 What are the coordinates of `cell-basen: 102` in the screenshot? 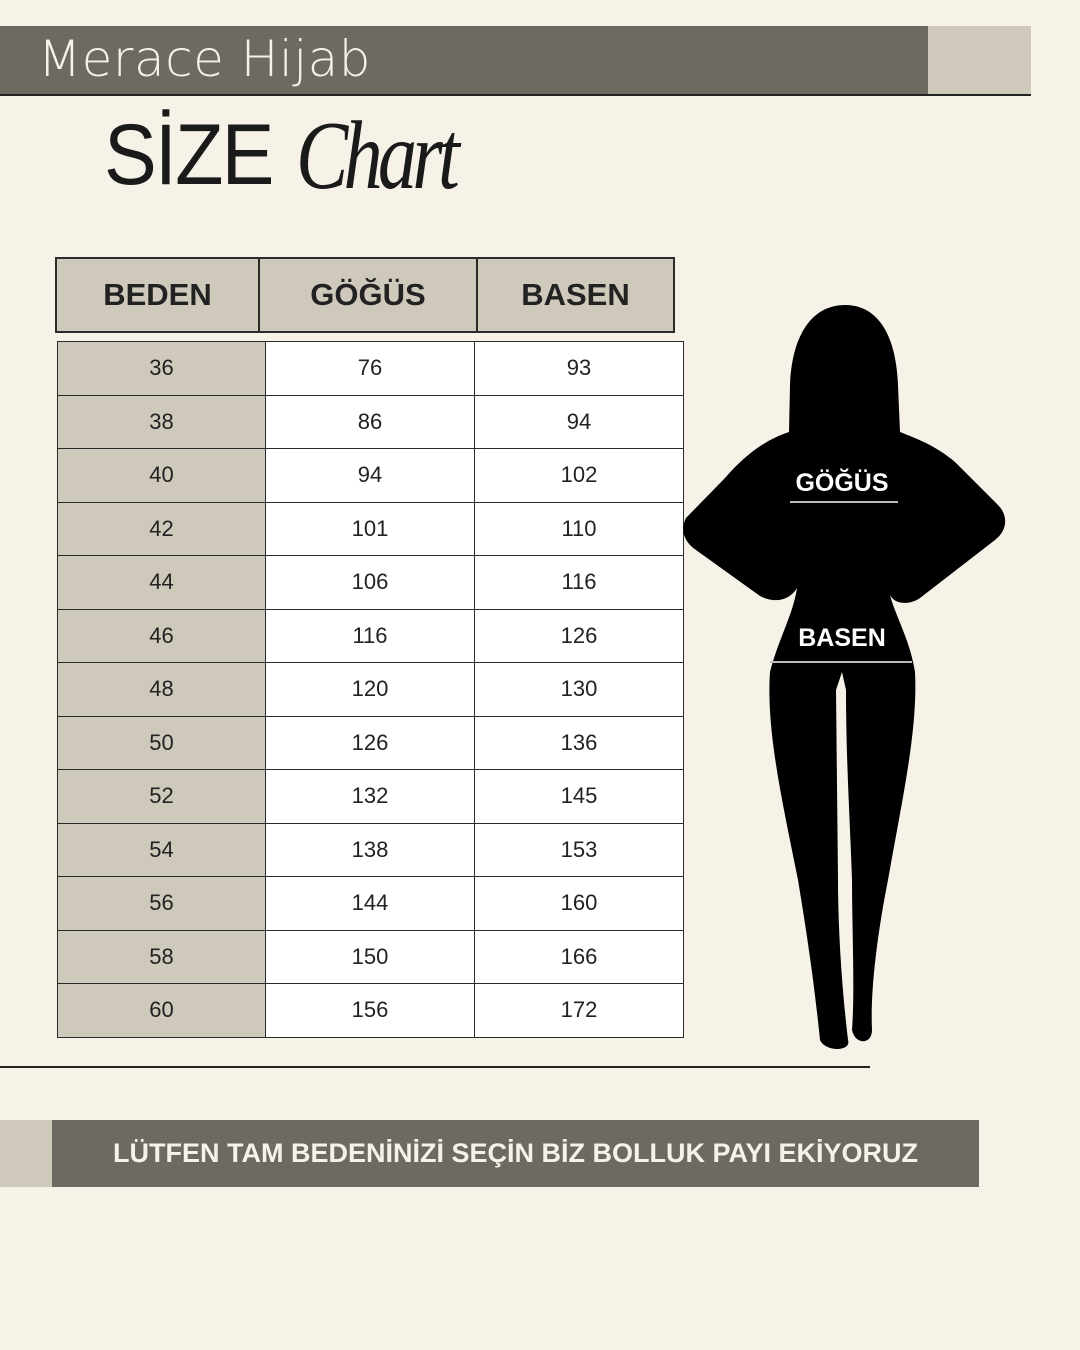 It's located at (579, 475).